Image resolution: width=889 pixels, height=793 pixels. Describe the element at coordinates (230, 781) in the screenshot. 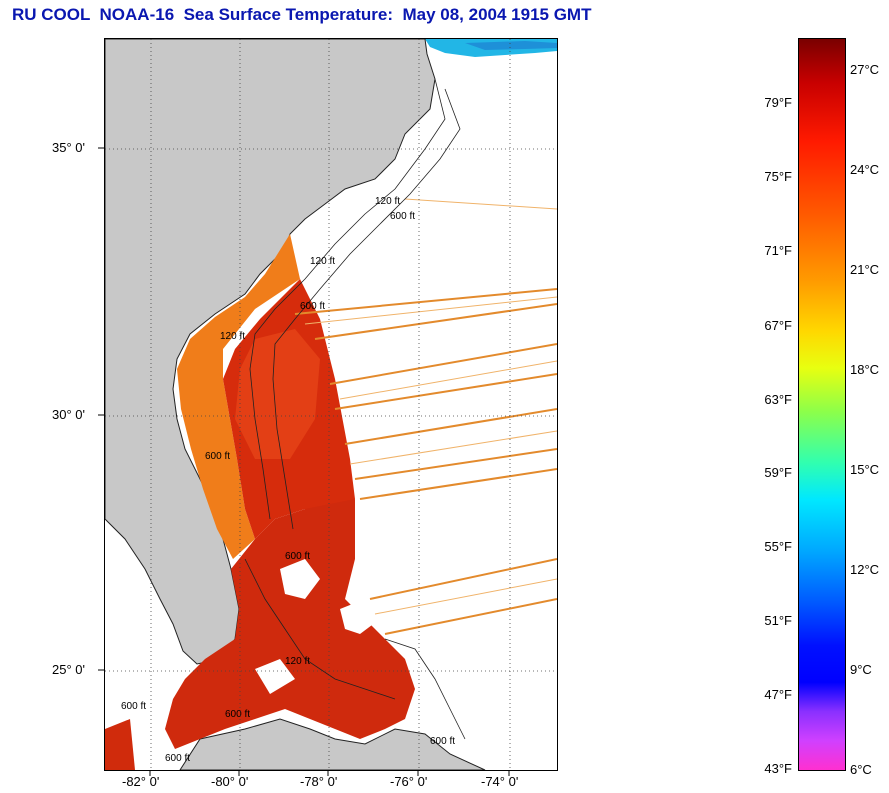

I see `longitude-label: -80° 0'` at that location.